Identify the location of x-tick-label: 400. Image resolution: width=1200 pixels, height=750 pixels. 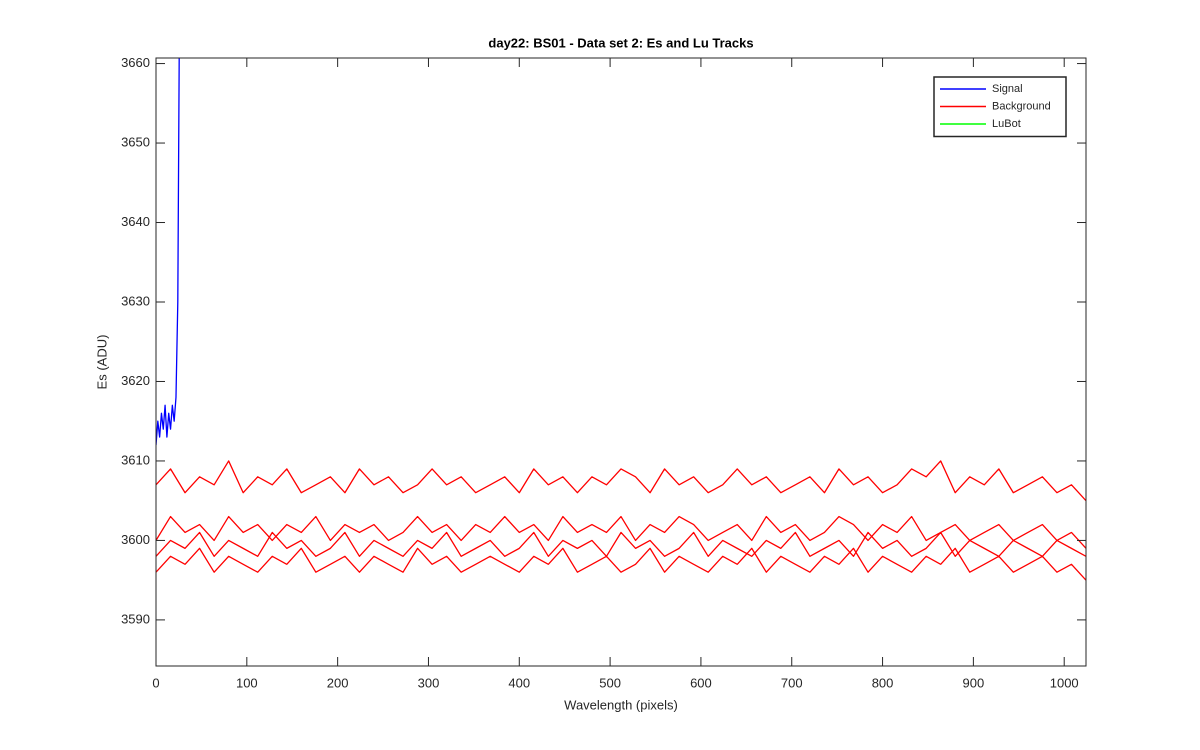
(519, 682).